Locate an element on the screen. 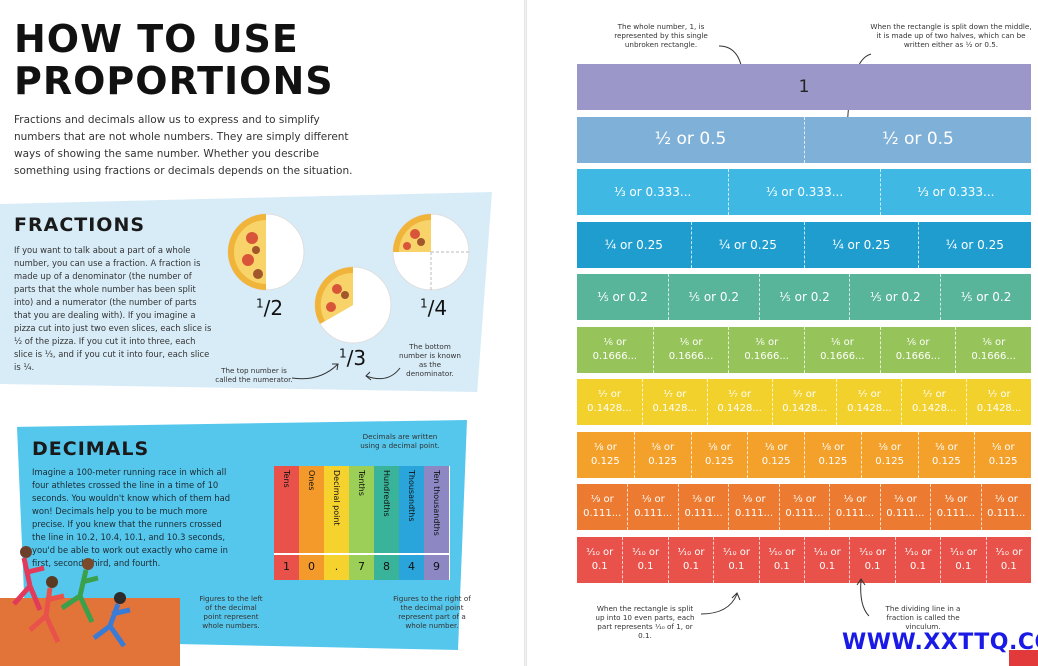 The width and height of the screenshot is (1038, 666). book-spine is located at coordinates (525, 333).